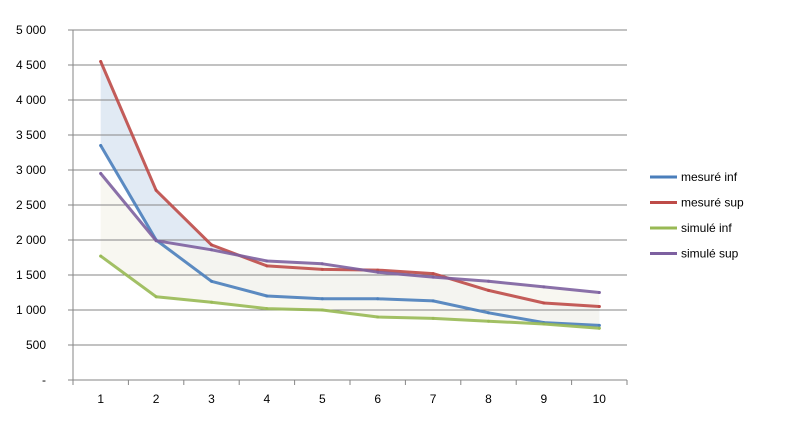 Image resolution: width=807 pixels, height=428 pixels. Describe the element at coordinates (31, 310) in the screenshot. I see `y-tick-label: 1 000` at that location.